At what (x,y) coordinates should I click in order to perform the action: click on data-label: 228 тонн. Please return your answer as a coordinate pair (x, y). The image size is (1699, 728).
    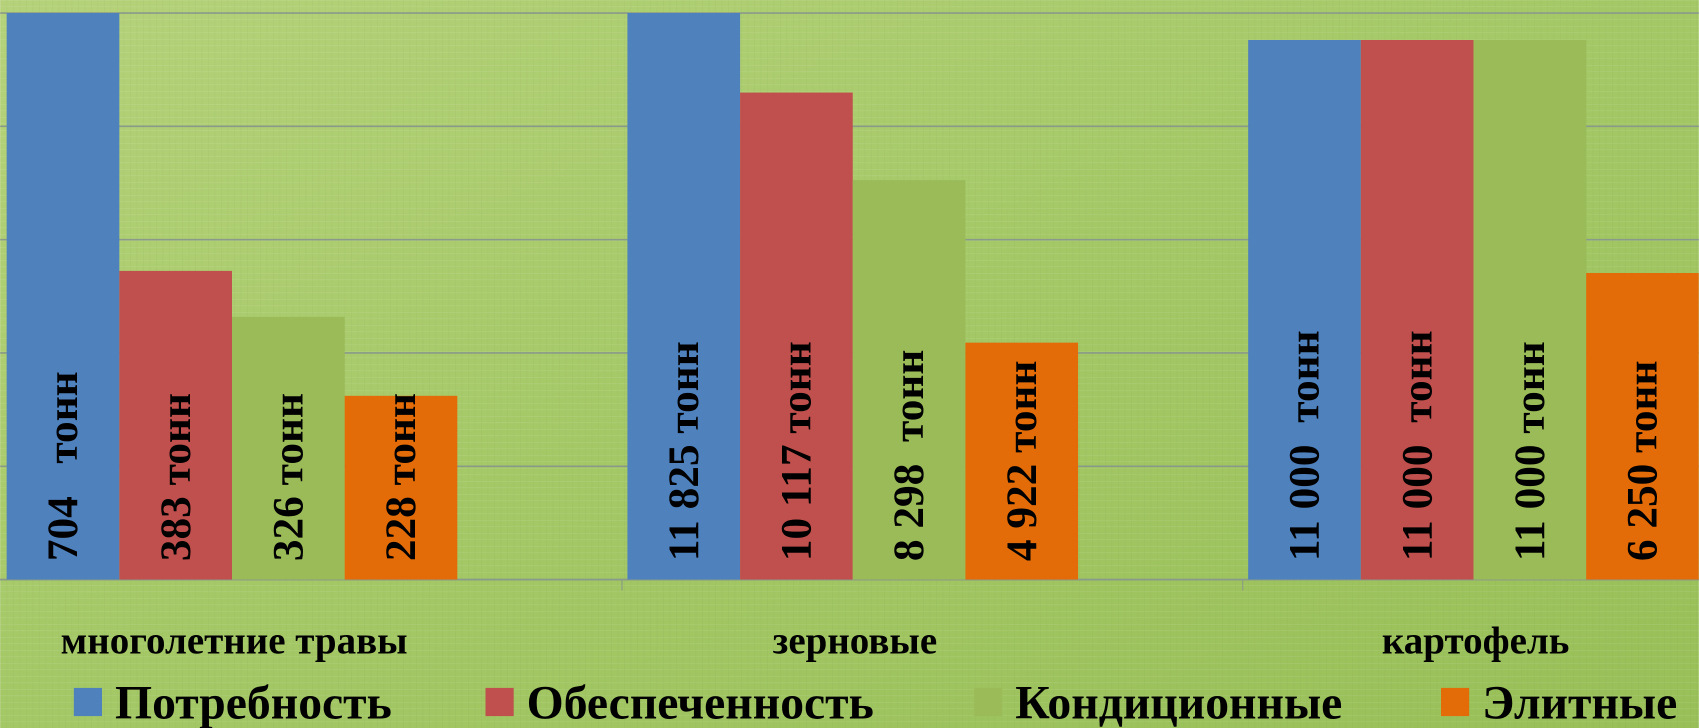
    Looking at the image, I should click on (401, 477).